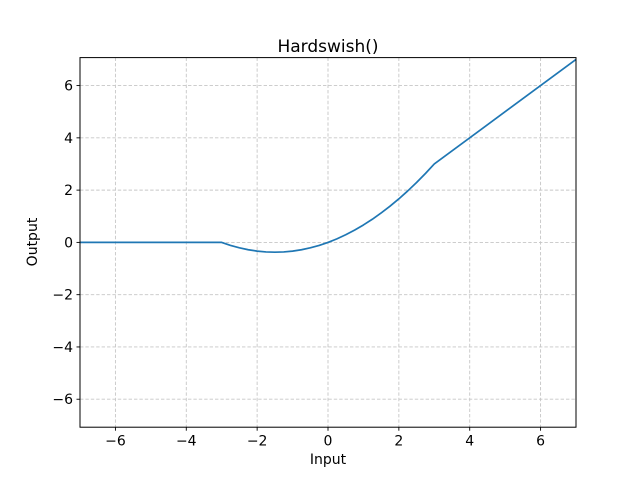 Image resolution: width=640 pixels, height=480 pixels. I want to click on x-tick-label: 0, so click(328, 442).